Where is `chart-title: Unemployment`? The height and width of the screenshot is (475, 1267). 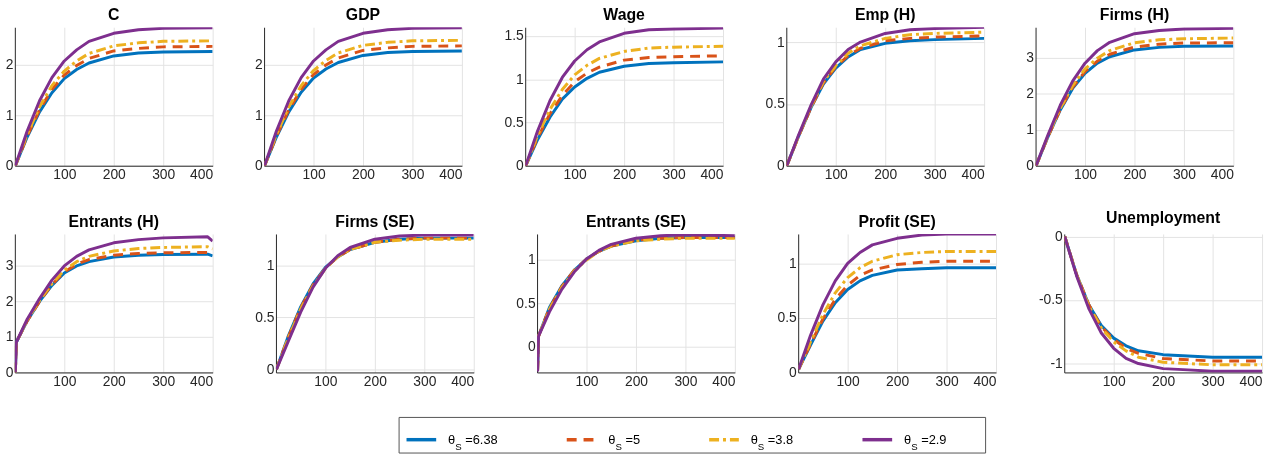 chart-title: Unemployment is located at coordinates (1163, 217).